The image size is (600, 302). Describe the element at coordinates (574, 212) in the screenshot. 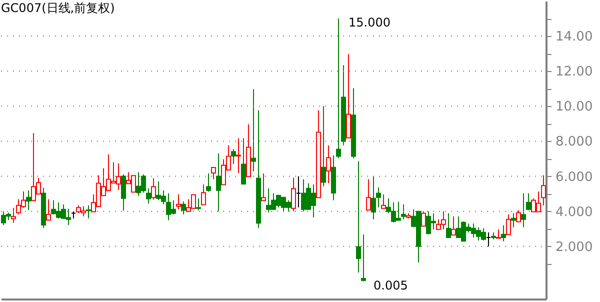

I see `y-tick-label: 4.000` at that location.